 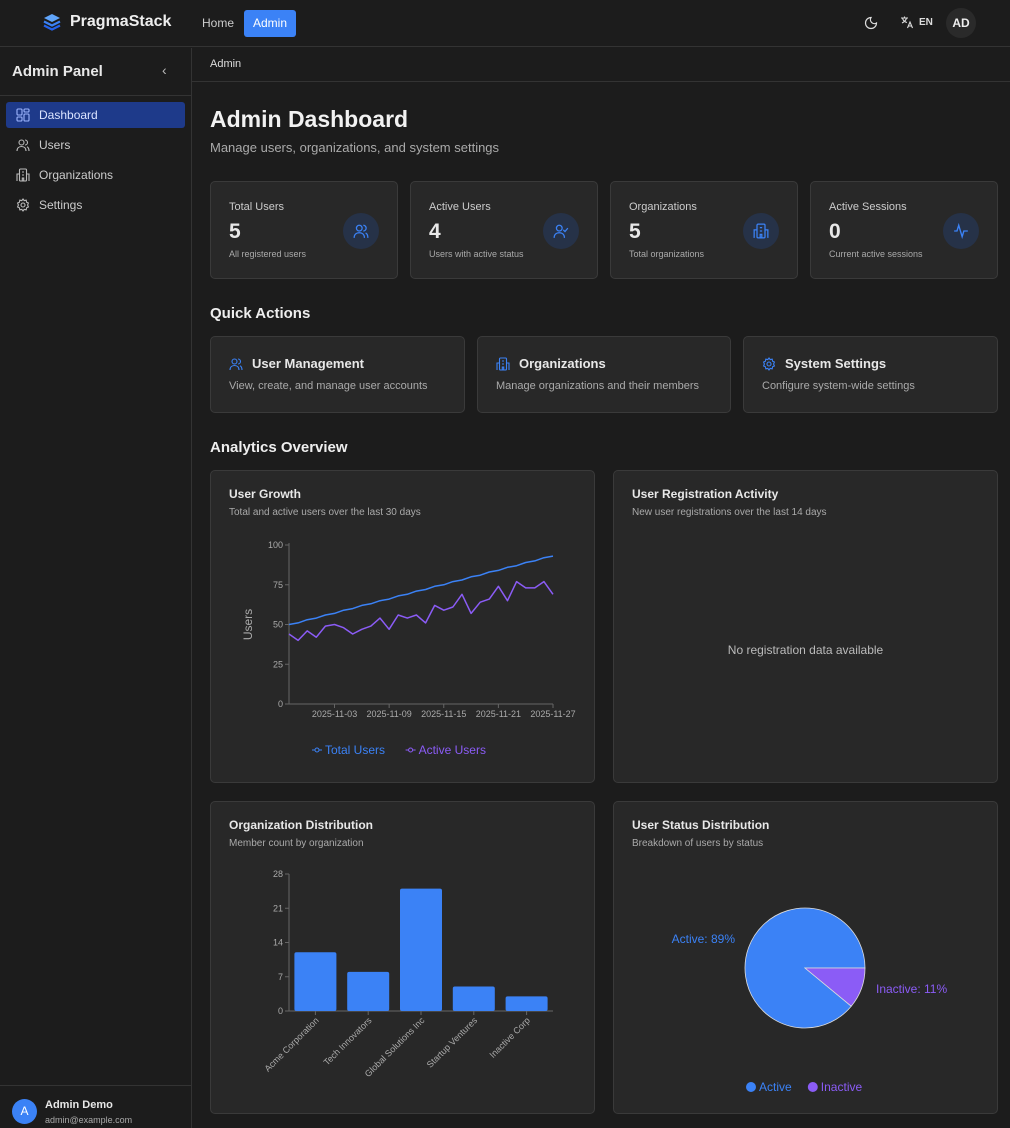 What do you see at coordinates (260, 313) in the screenshot?
I see `quick-actions-heading: Quick Actions` at bounding box center [260, 313].